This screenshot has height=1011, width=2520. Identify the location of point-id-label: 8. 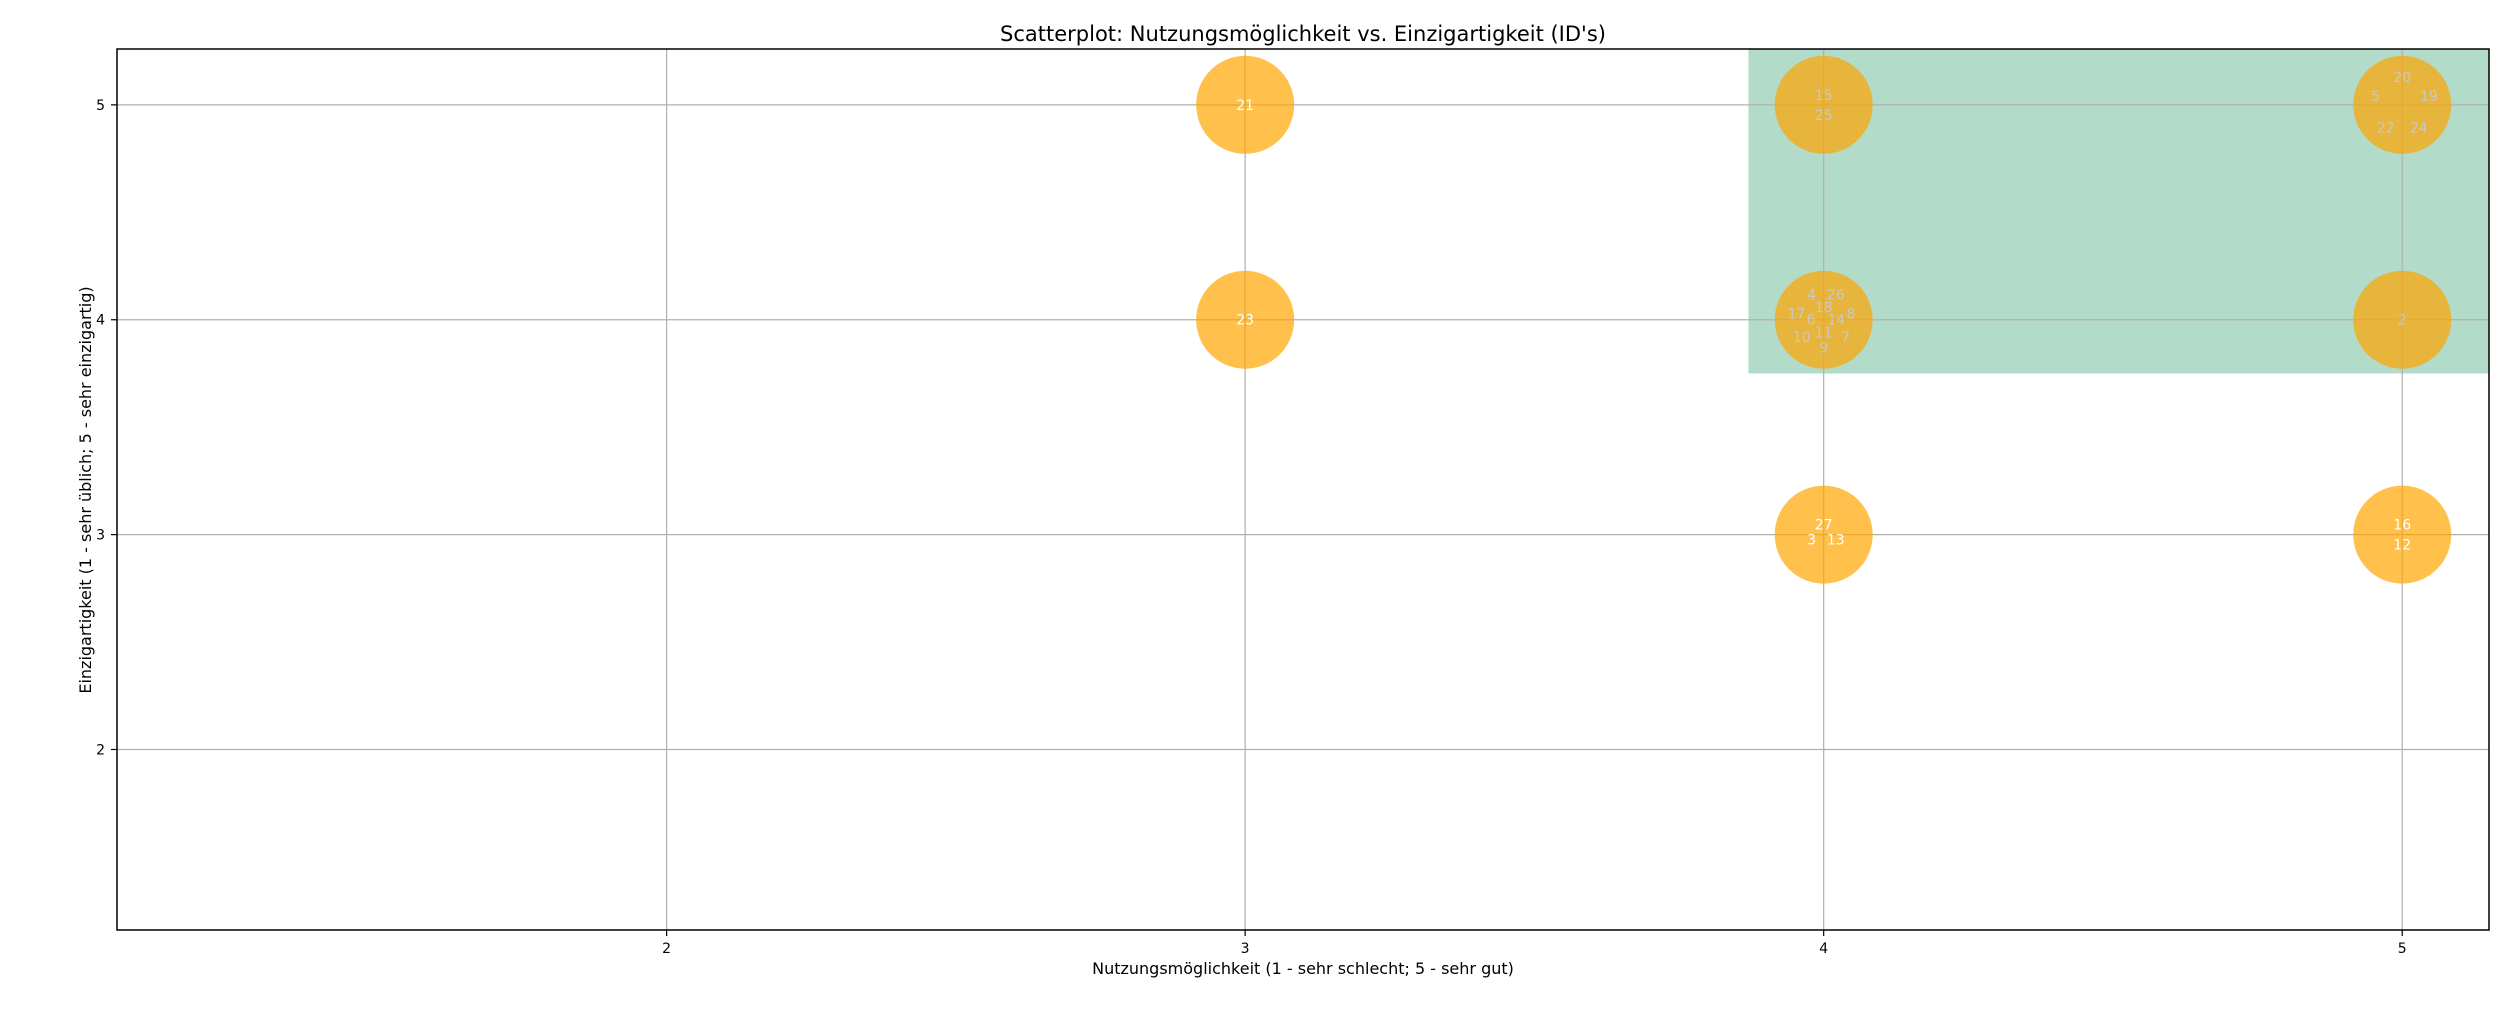
(1851, 315).